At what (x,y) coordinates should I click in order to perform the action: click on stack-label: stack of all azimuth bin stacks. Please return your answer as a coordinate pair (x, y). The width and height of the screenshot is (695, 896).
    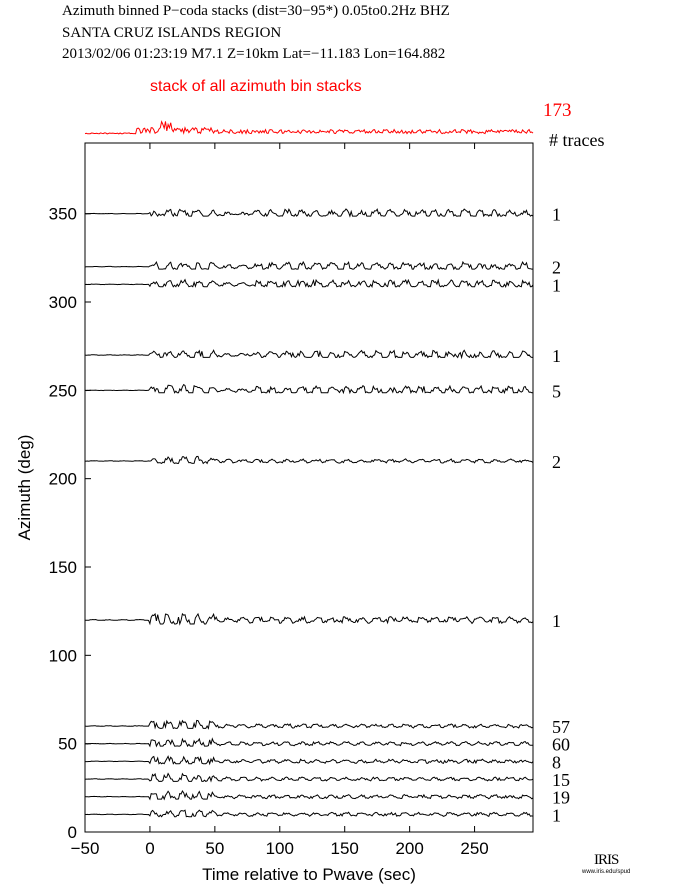
    Looking at the image, I should click on (256, 86).